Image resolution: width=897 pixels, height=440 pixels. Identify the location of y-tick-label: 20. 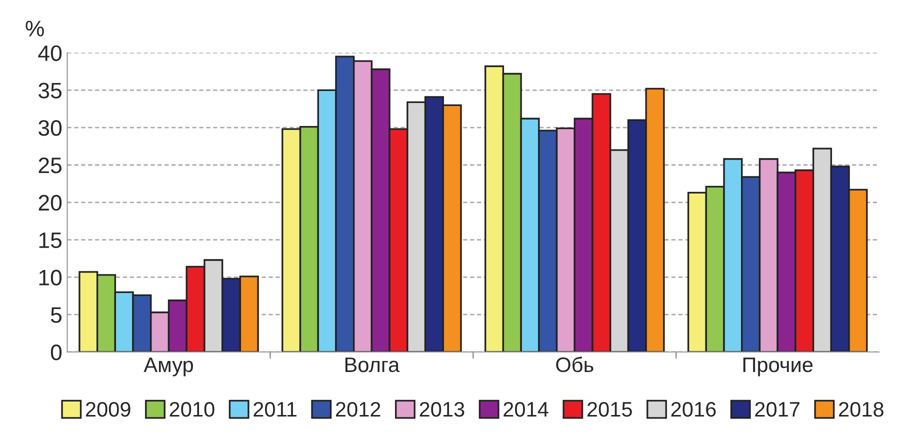
(50, 202).